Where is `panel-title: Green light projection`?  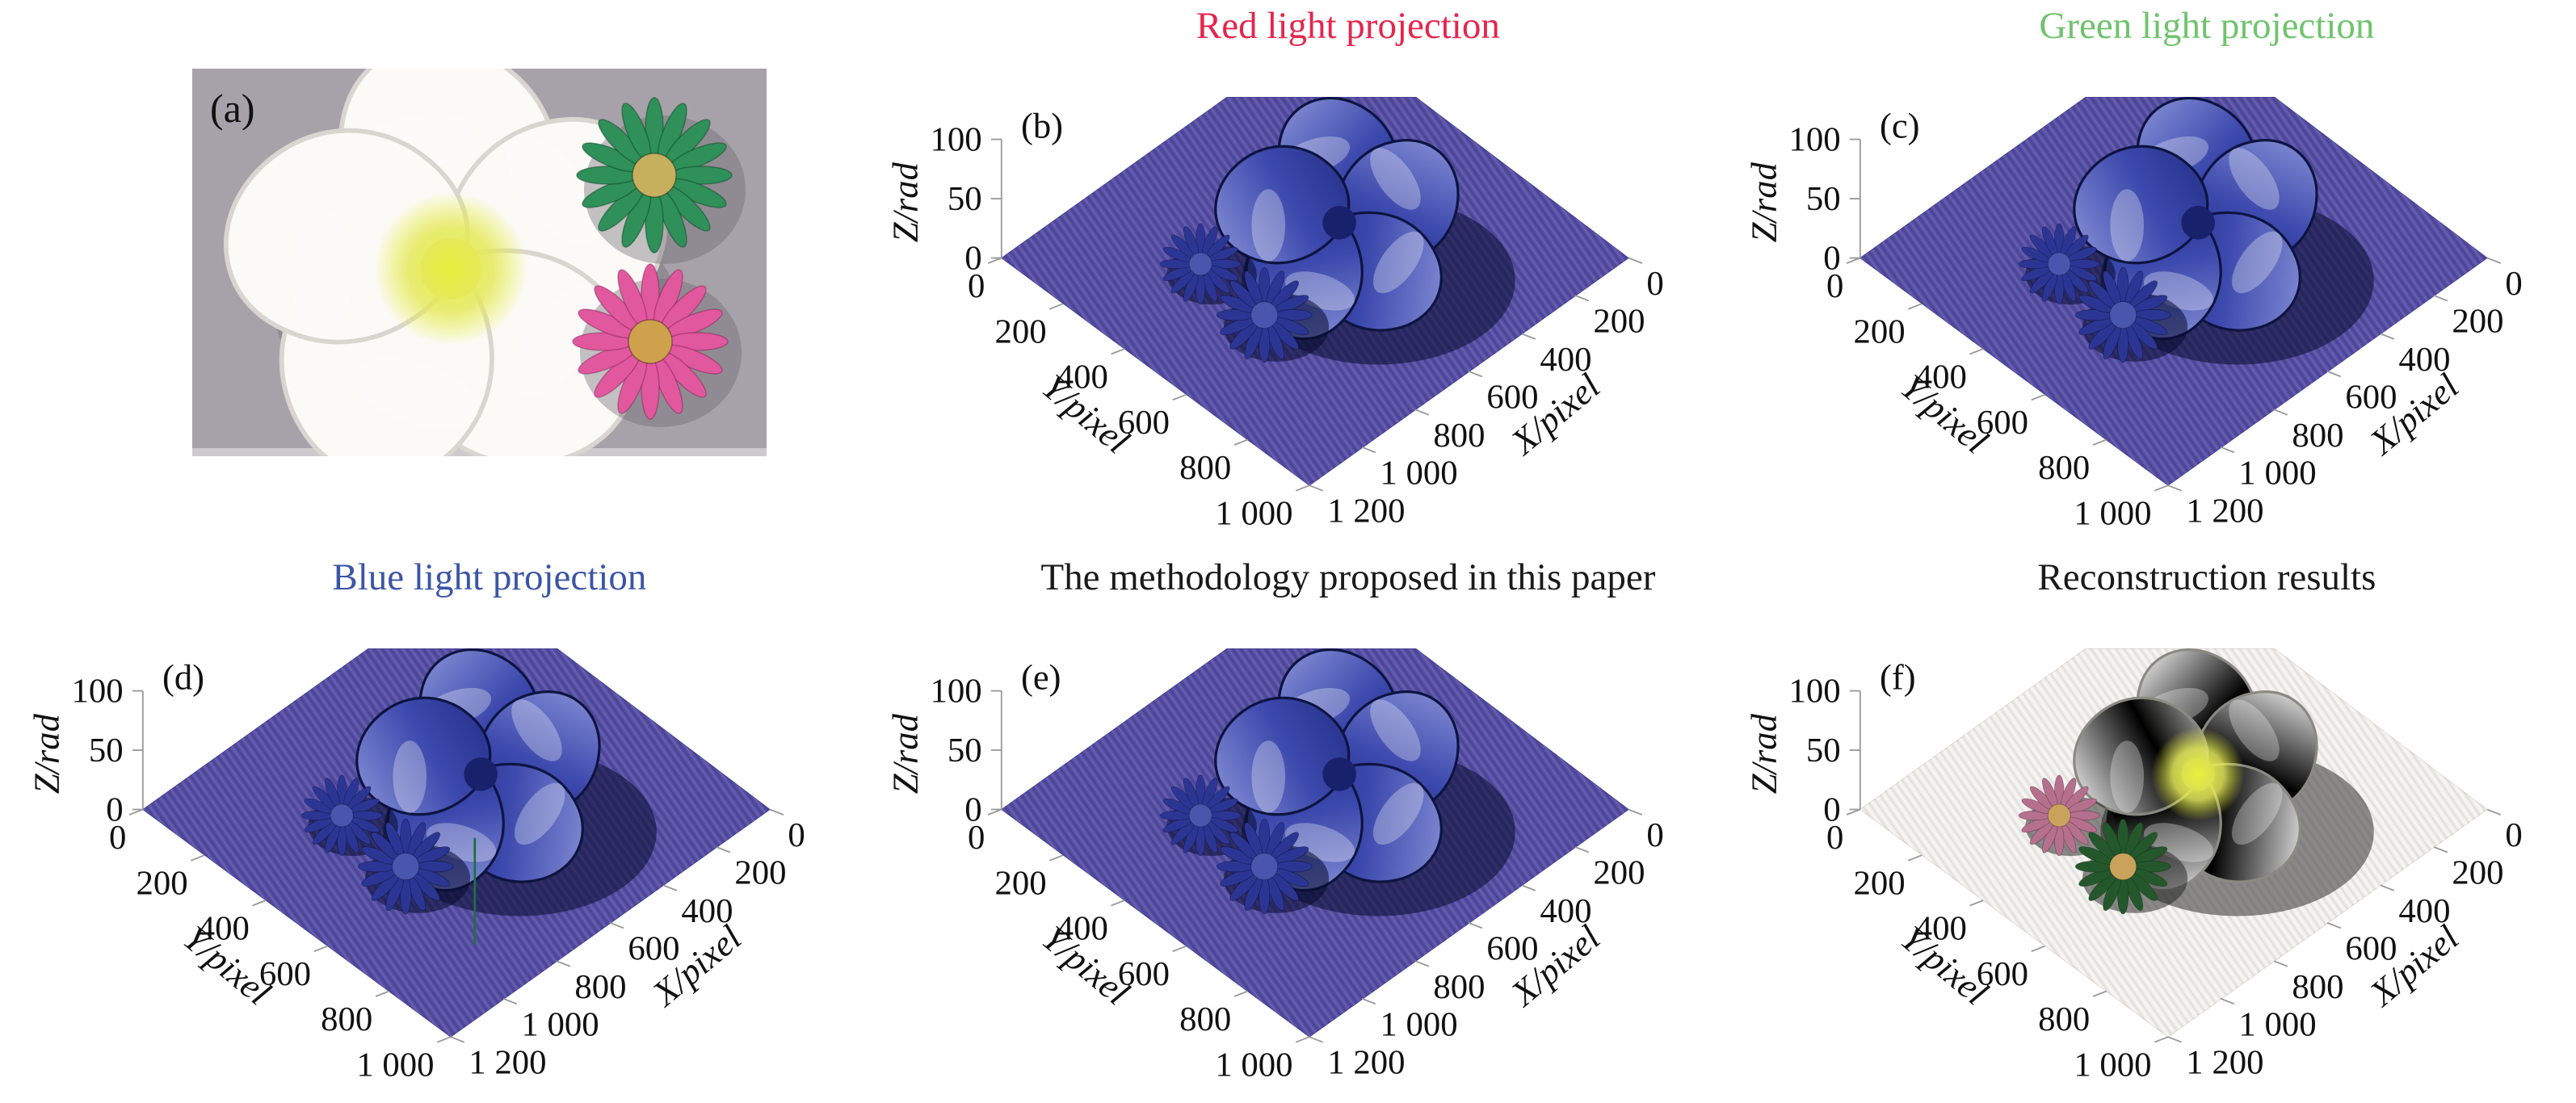
panel-title: Green light projection is located at coordinates (2207, 26).